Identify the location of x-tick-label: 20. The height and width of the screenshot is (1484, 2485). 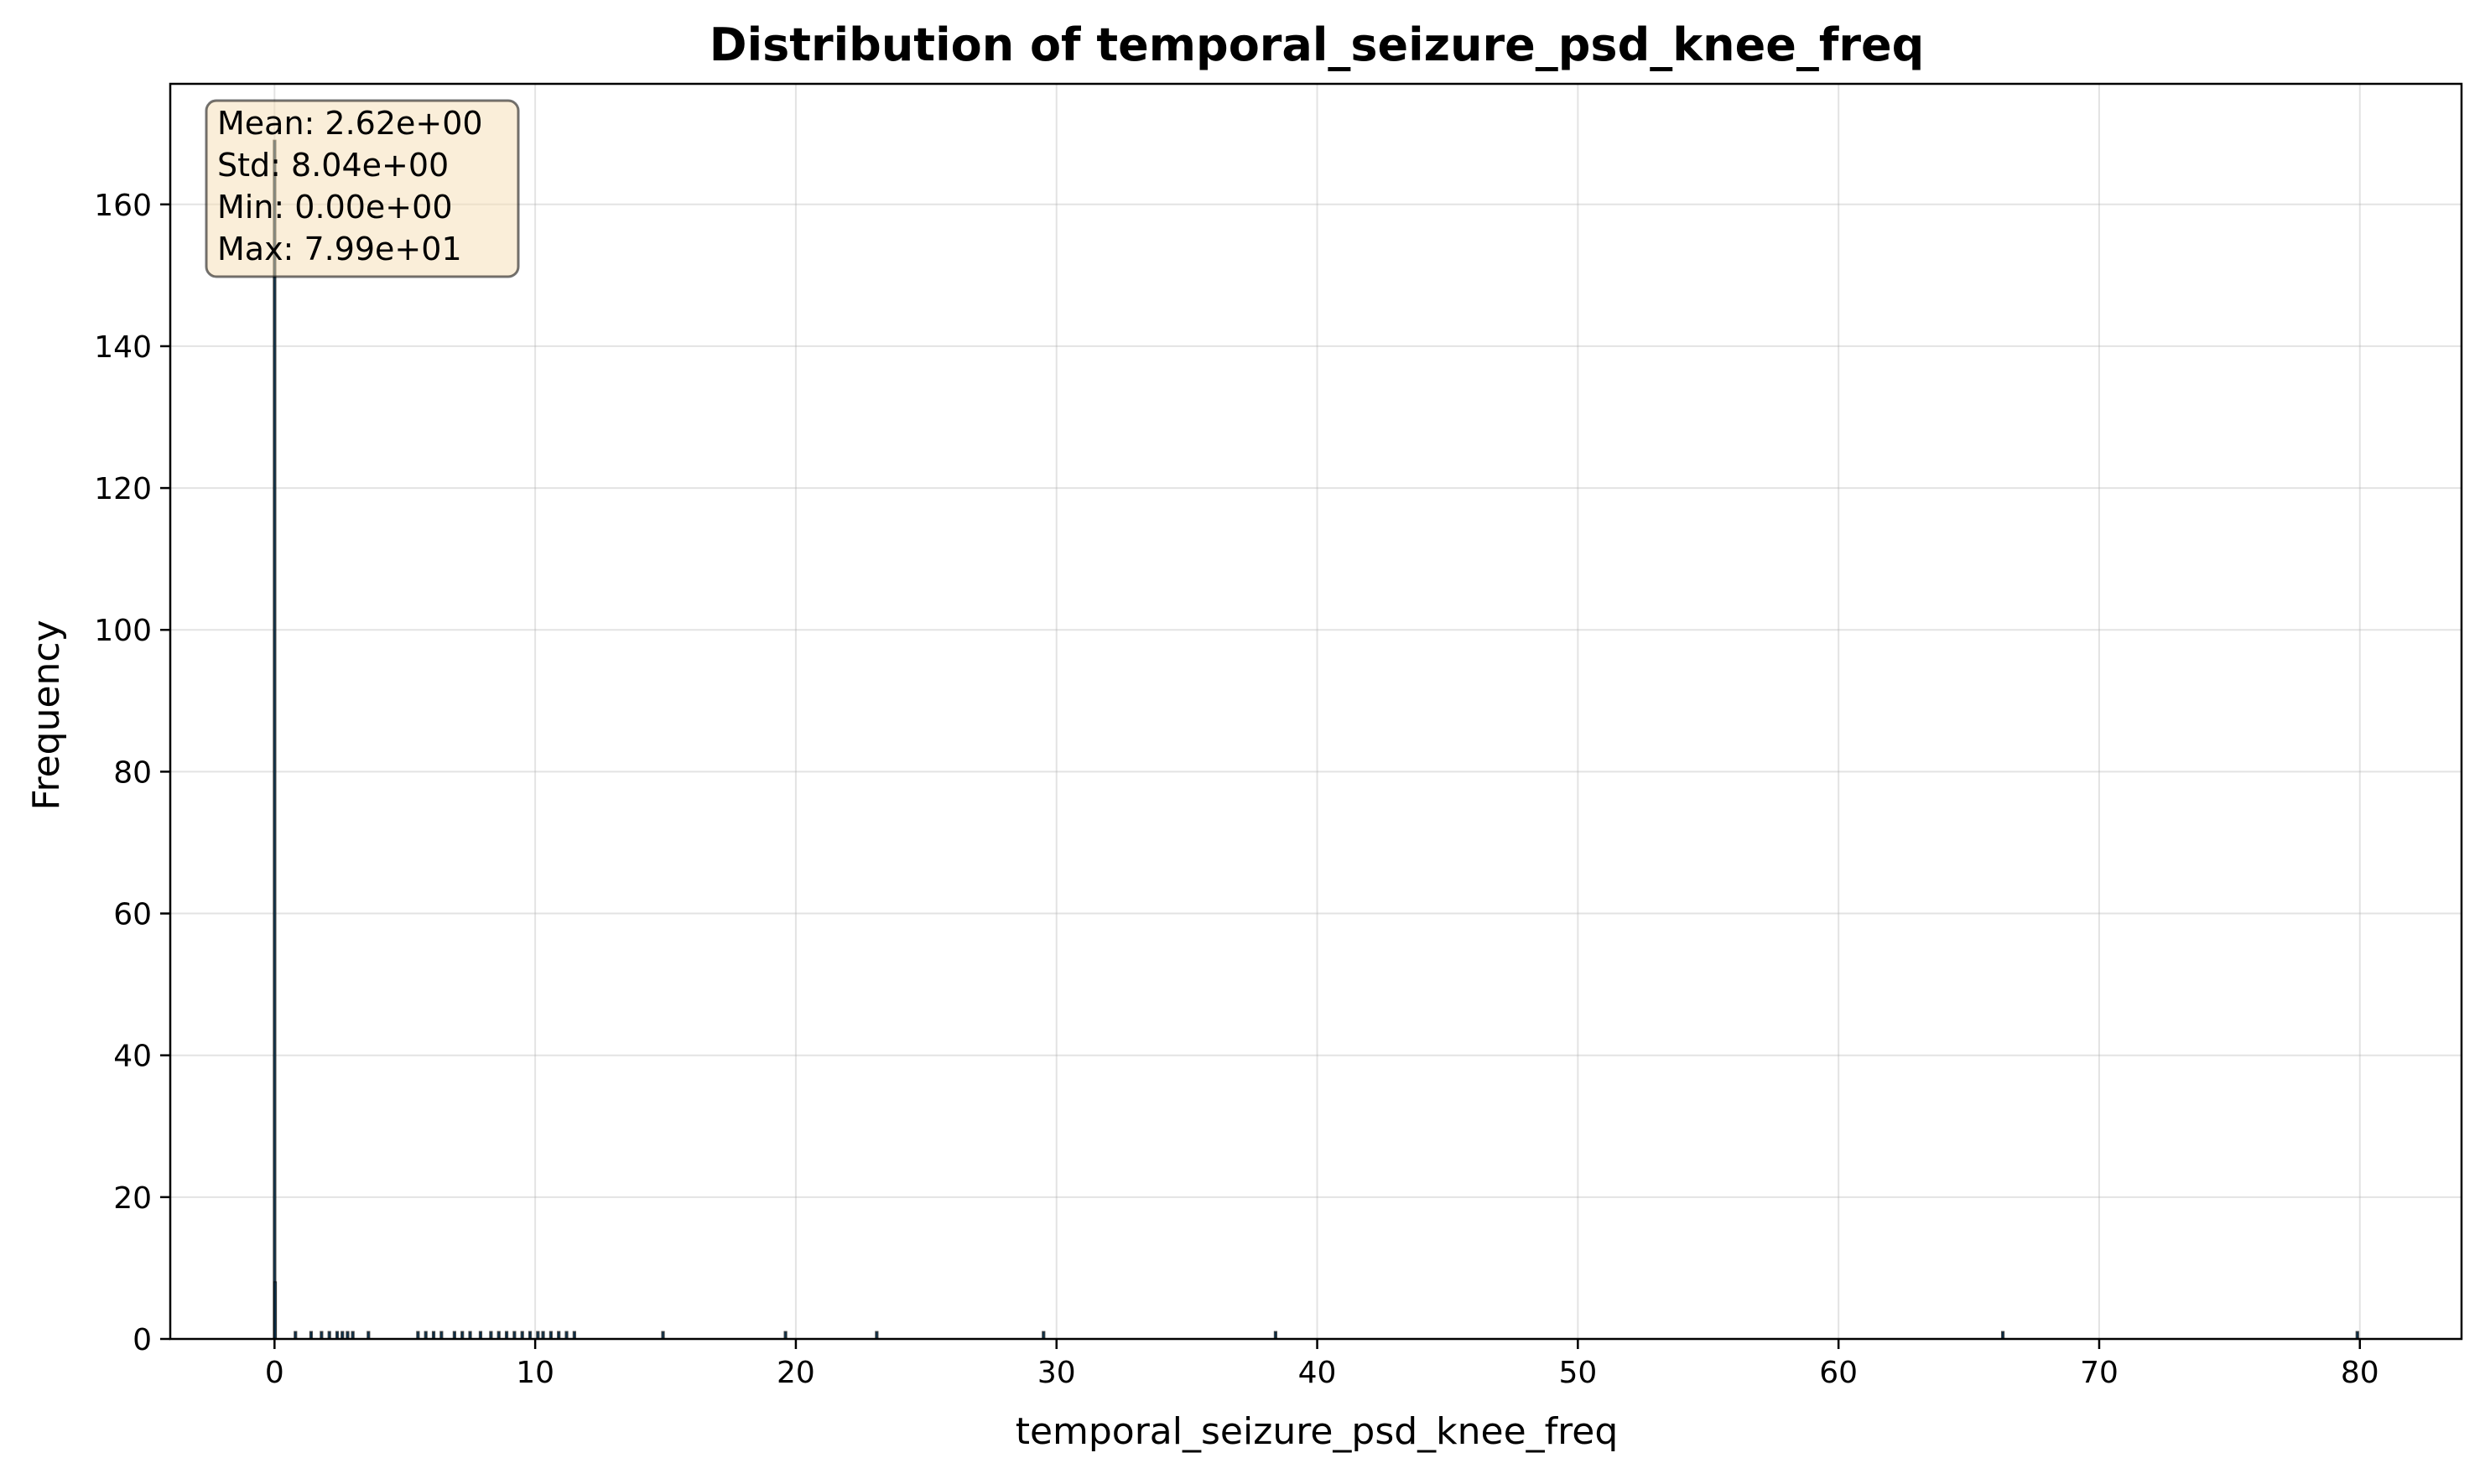
(796, 1373).